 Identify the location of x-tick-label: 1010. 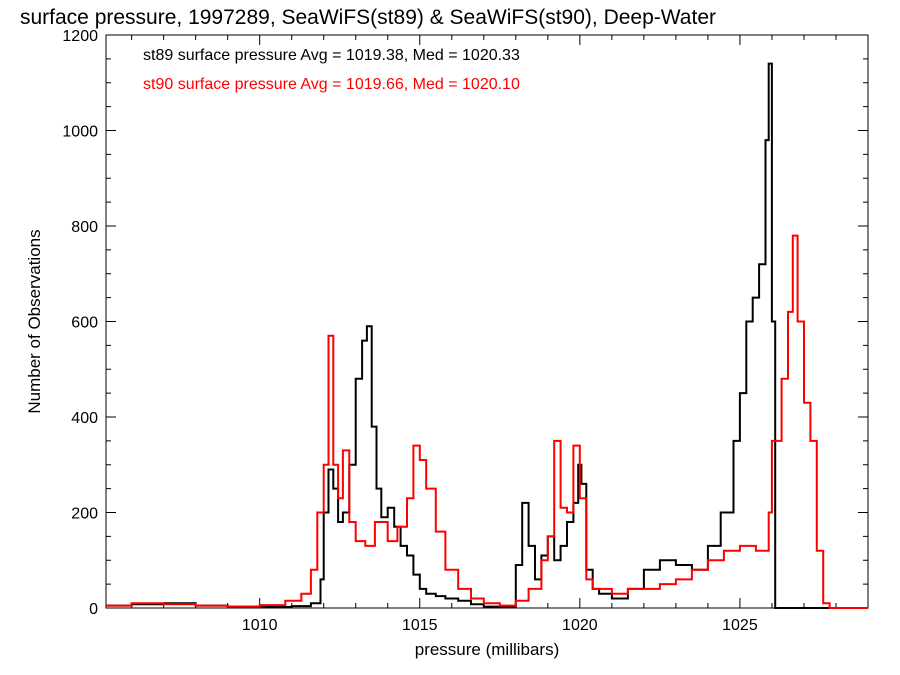
(260, 625).